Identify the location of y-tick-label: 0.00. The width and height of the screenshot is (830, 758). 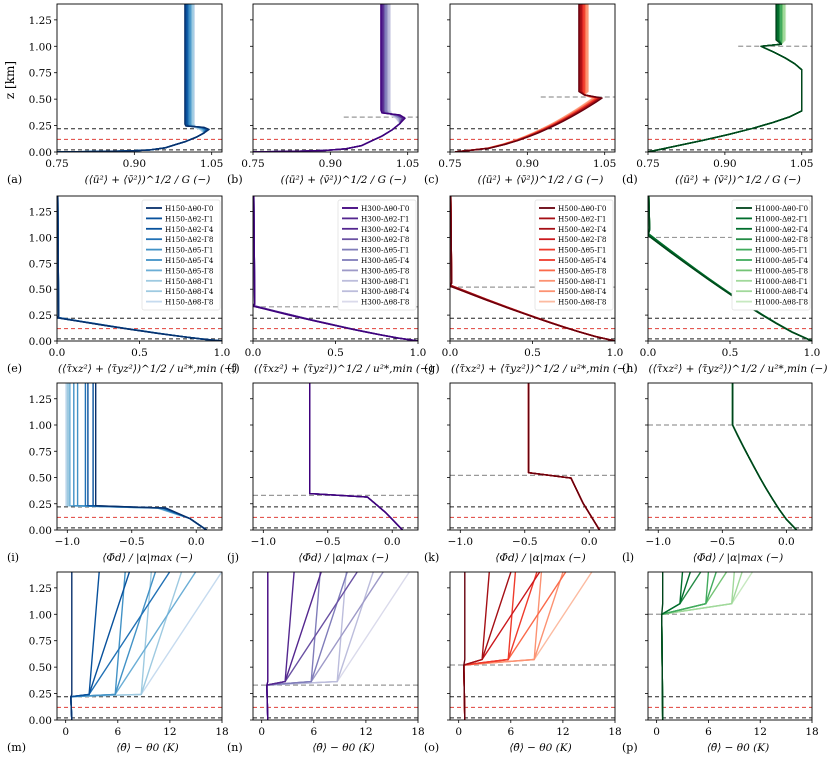
(40, 153).